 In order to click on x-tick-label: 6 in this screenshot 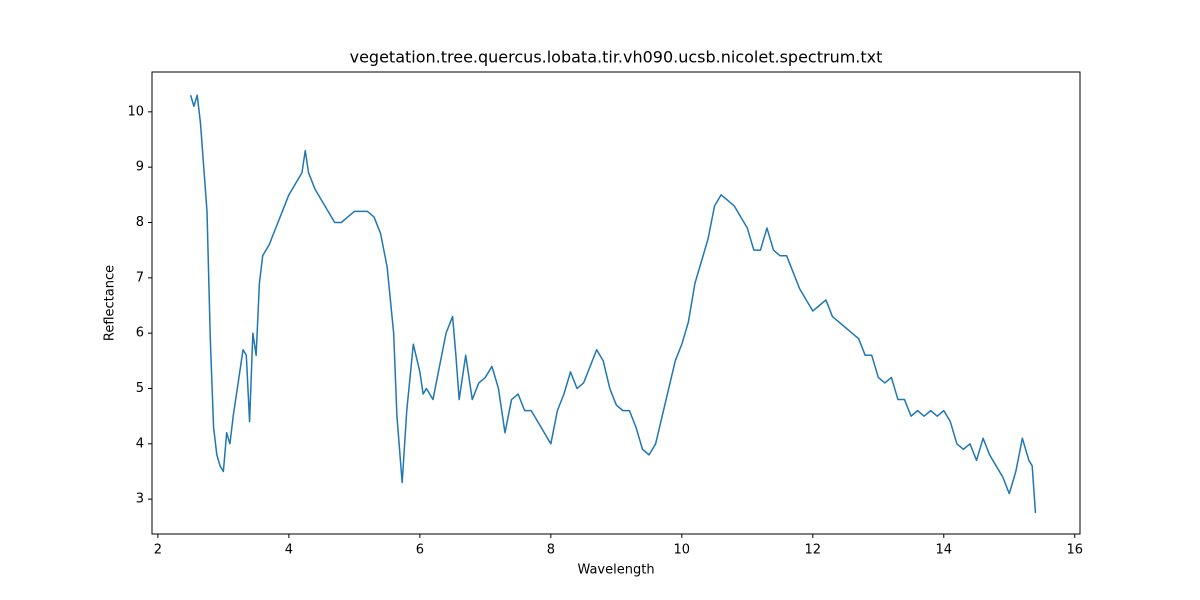, I will do `click(420, 550)`.